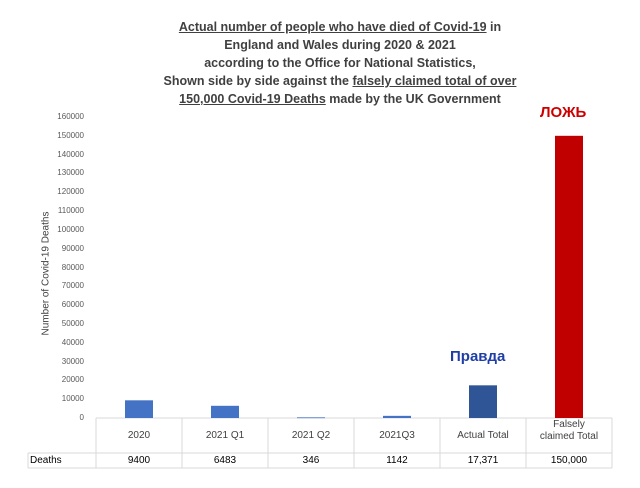 Image resolution: width=640 pixels, height=488 pixels. Describe the element at coordinates (397, 460) in the screenshot. I see `data-value-label: 1142` at that location.